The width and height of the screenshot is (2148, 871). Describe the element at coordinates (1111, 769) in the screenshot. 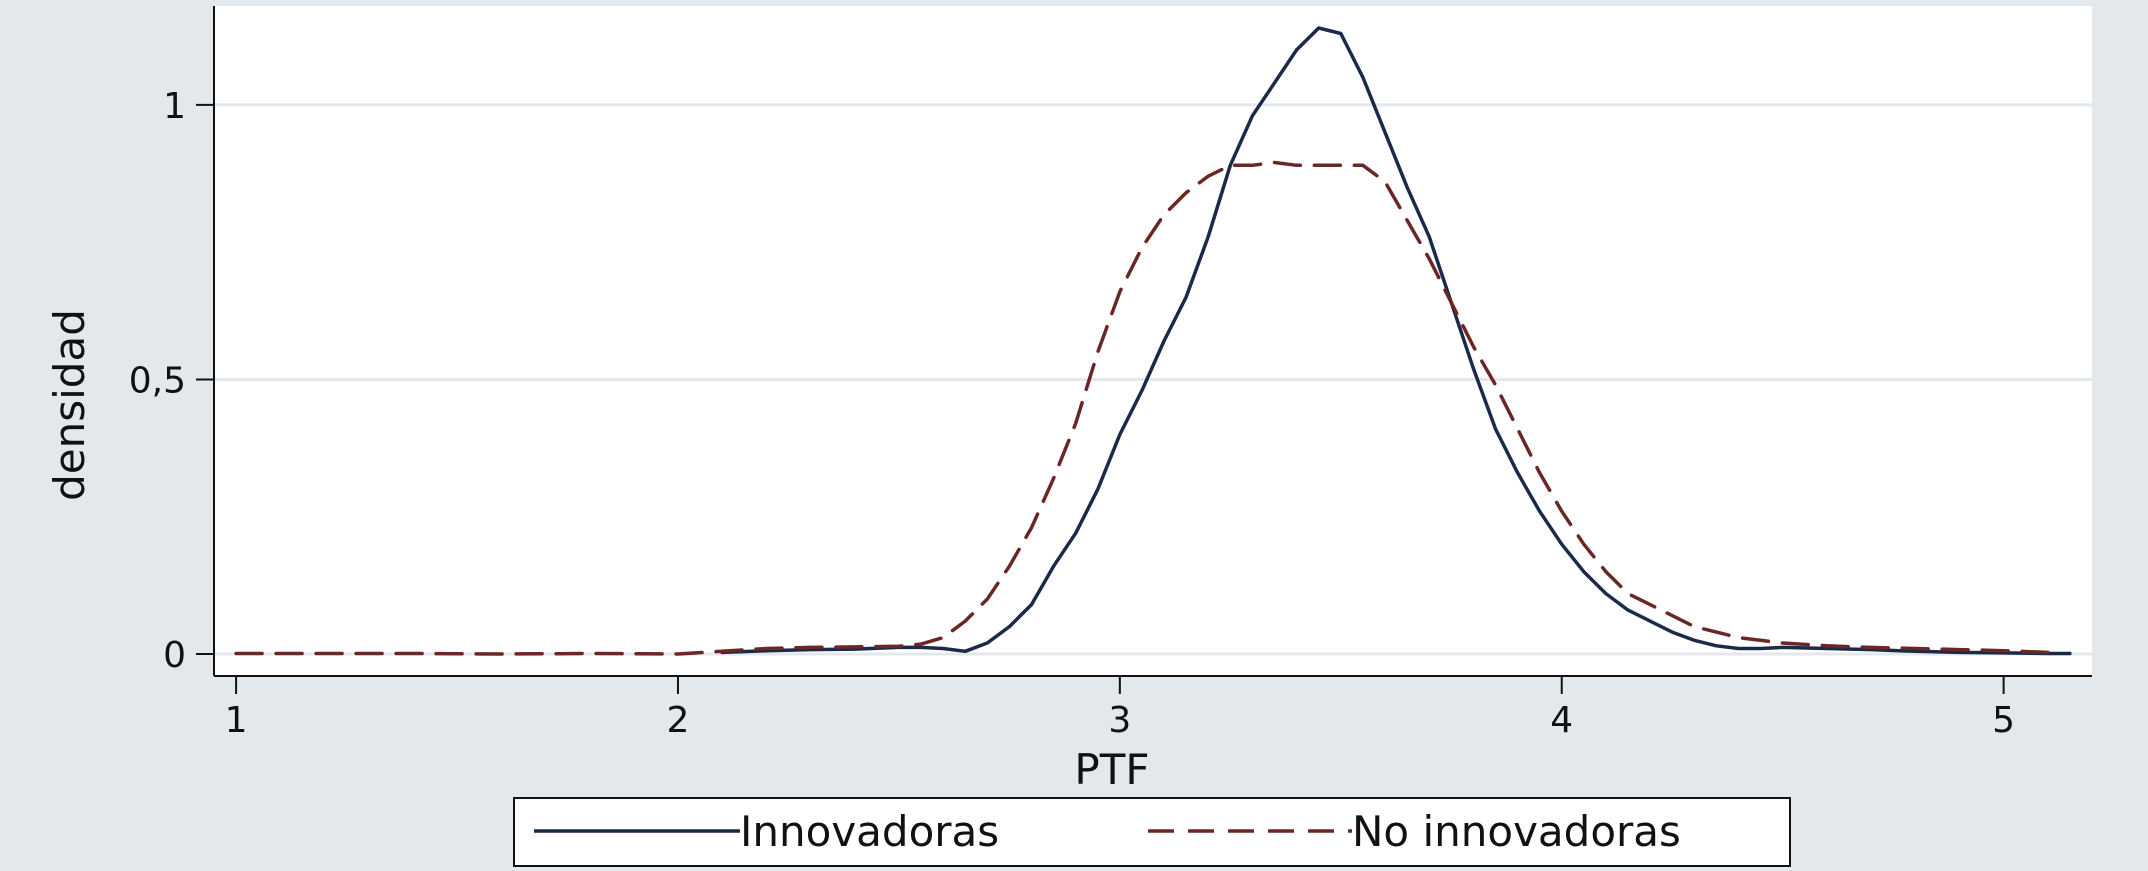

I see `x-axis-title: PTF` at that location.